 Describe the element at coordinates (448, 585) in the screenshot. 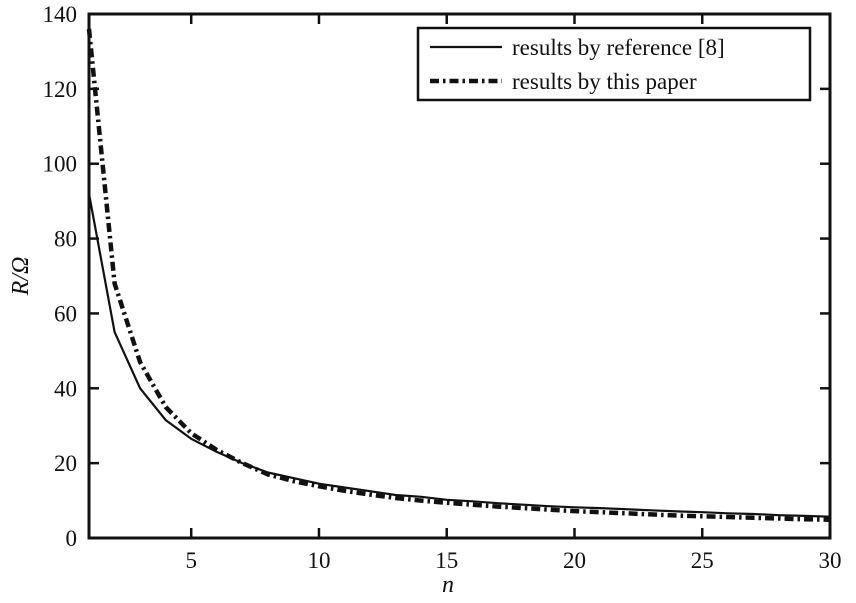

I see `x-axis-label: n` at that location.